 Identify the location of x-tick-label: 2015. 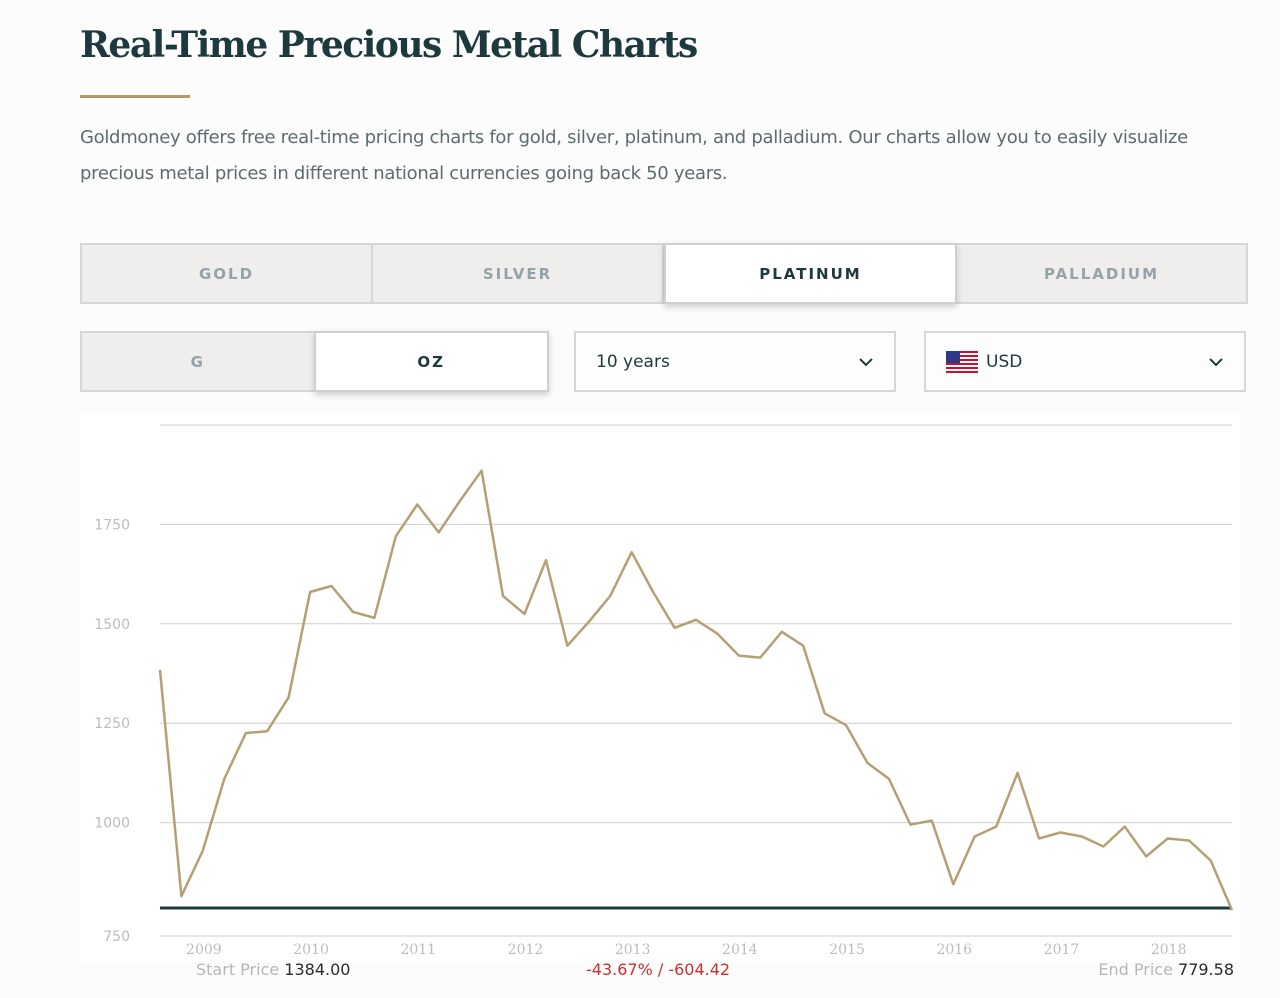
(847, 950).